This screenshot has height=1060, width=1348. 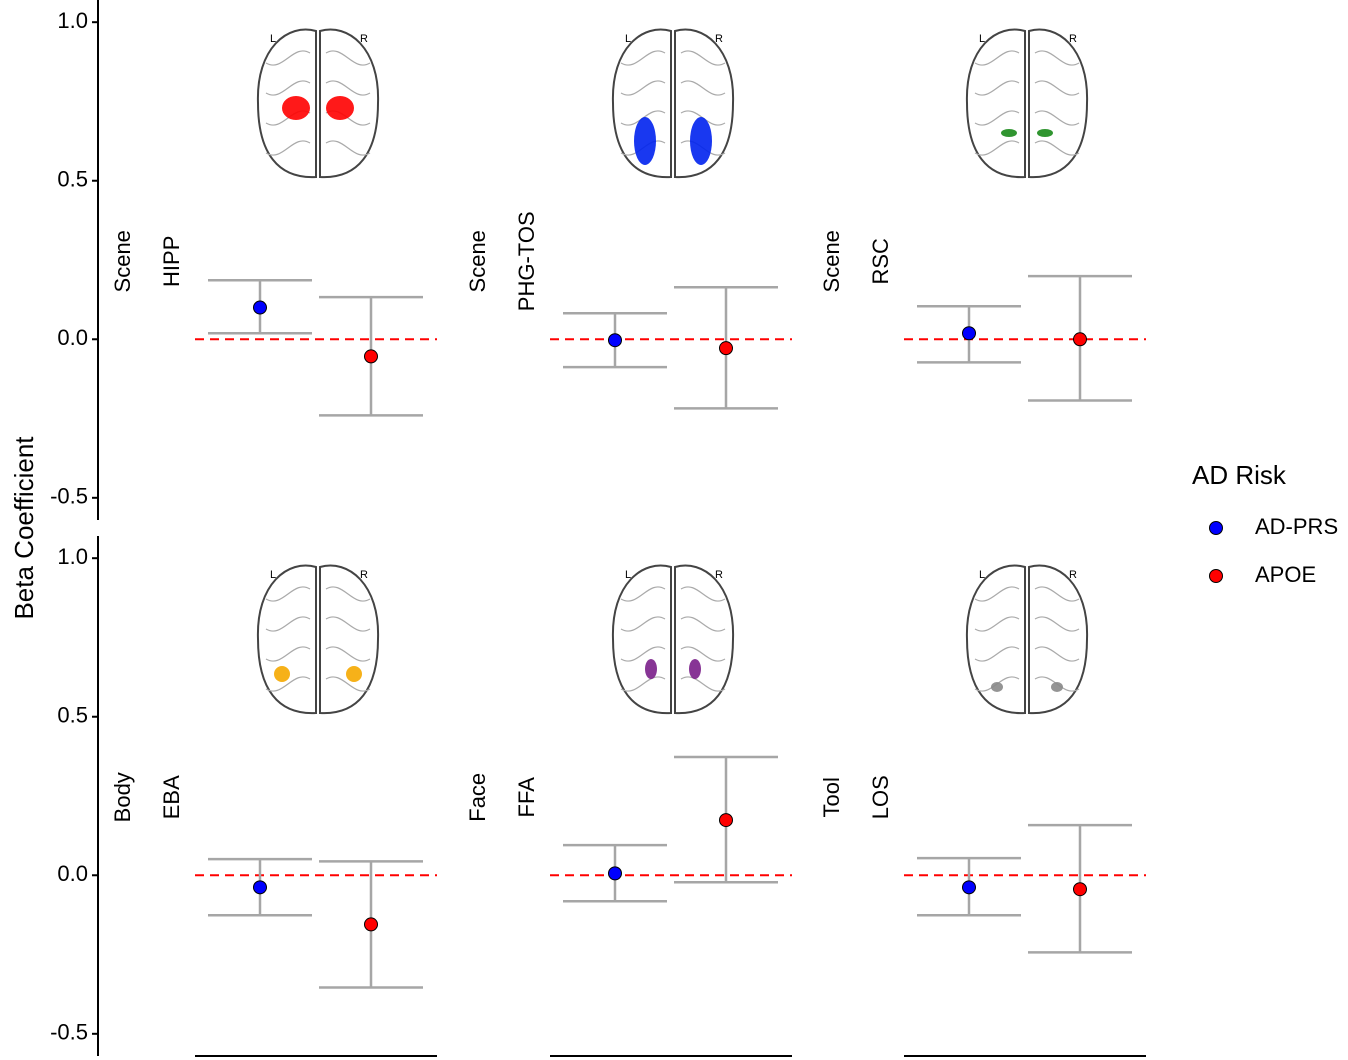 What do you see at coordinates (72, 715) in the screenshot?
I see `y-tick-label: 0.5` at bounding box center [72, 715].